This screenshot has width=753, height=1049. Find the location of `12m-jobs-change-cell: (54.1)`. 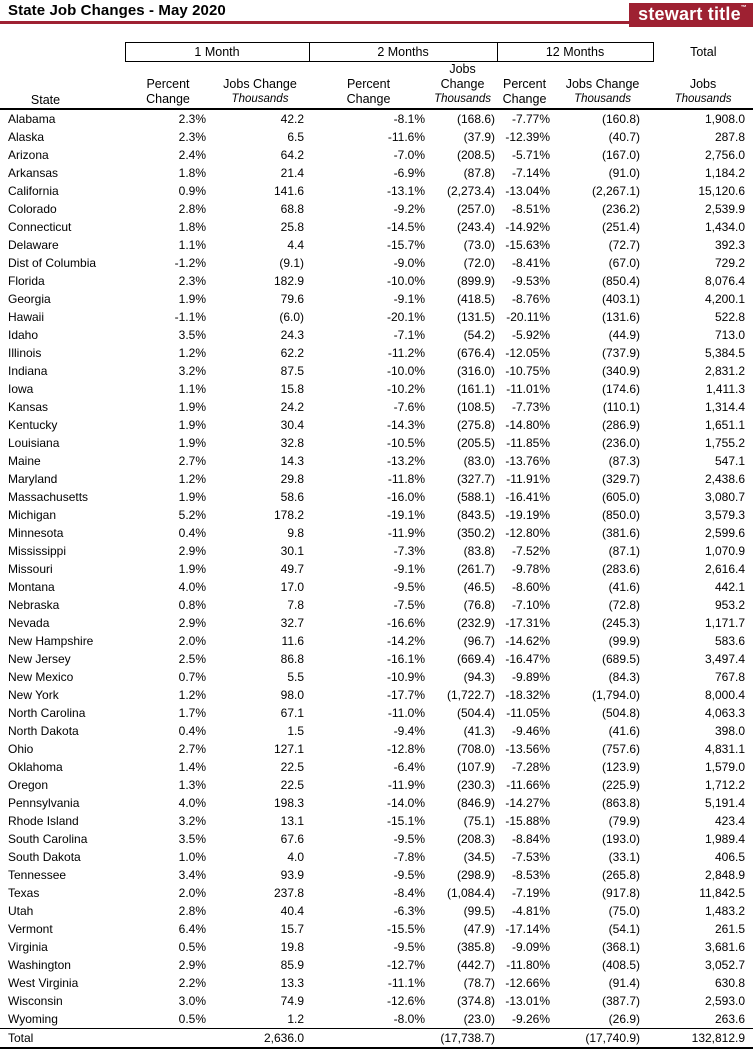

12m-jobs-change-cell: (54.1) is located at coordinates (624, 929).